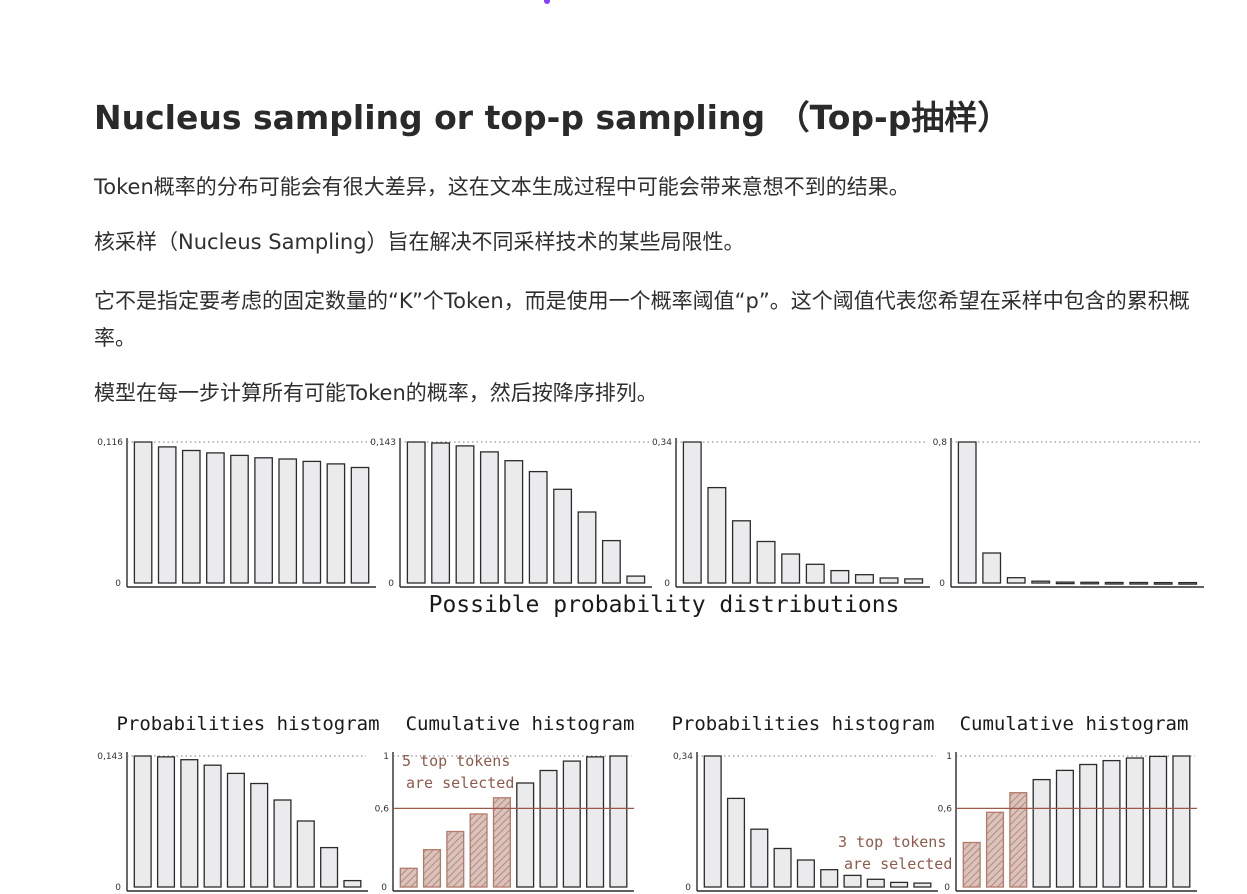 The image size is (1247, 894). I want to click on chart-panel-5: 0,143 0, so click(232, 822).